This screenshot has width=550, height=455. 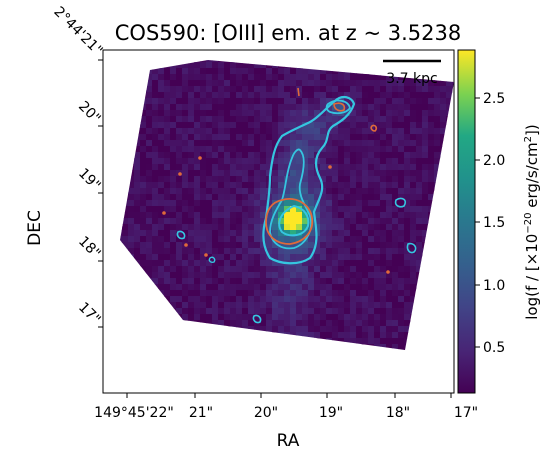 What do you see at coordinates (339, 107) in the screenshot?
I see `contour-top-knot-orange` at bounding box center [339, 107].